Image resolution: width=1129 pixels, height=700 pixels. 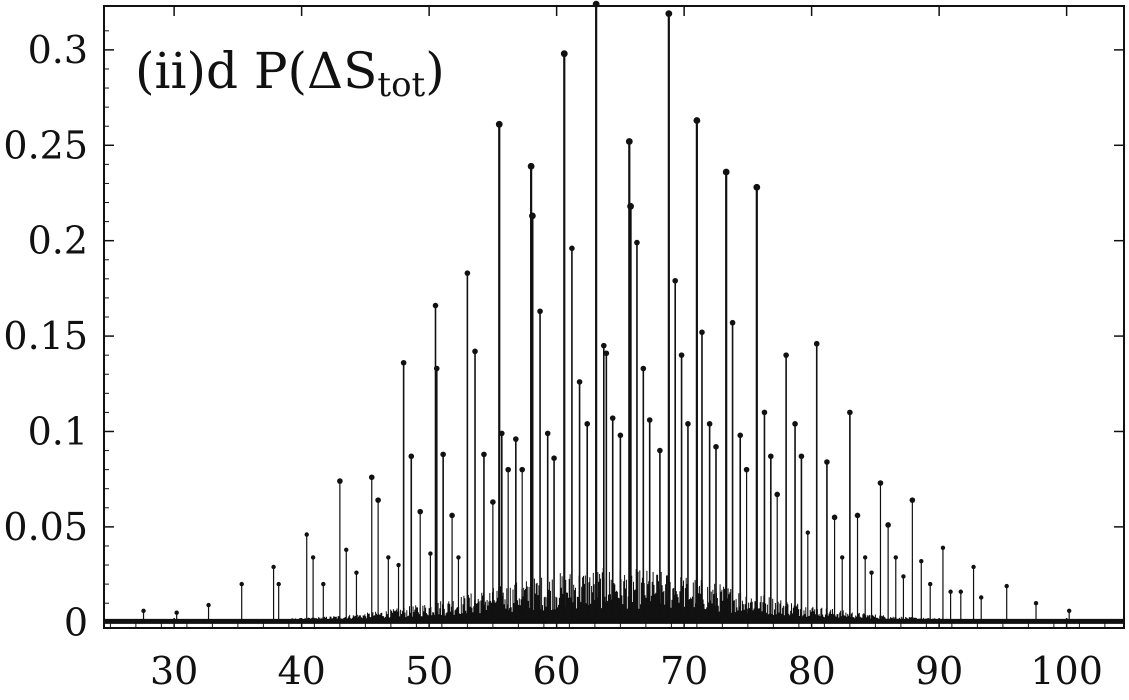 What do you see at coordinates (684, 671) in the screenshot?
I see `x-tick-label: 70` at bounding box center [684, 671].